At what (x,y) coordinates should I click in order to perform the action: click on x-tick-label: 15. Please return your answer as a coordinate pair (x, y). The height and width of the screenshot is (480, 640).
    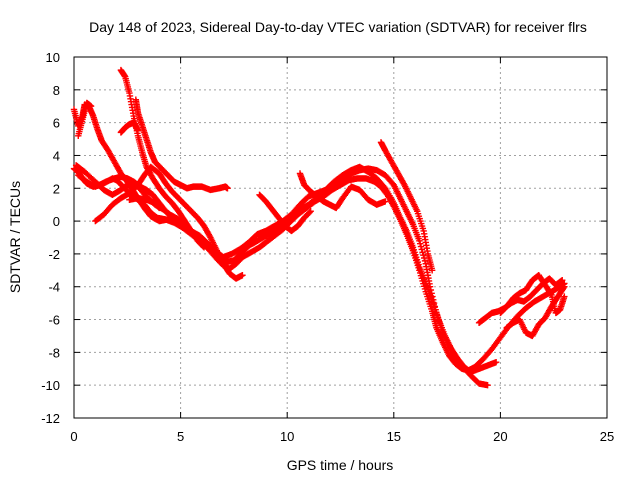
    Looking at the image, I should click on (394, 436).